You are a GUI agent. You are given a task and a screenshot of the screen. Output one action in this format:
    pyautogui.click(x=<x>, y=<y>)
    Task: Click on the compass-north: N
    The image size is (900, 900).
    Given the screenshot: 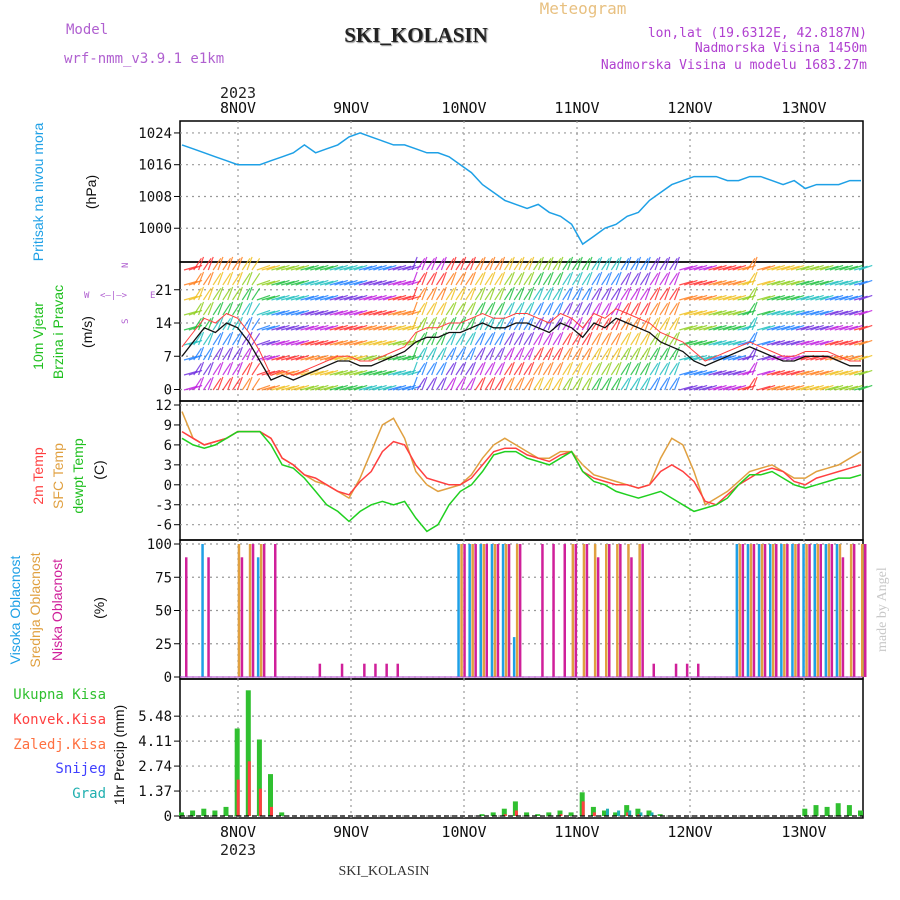 What is the action you would take?
    pyautogui.click(x=126, y=265)
    